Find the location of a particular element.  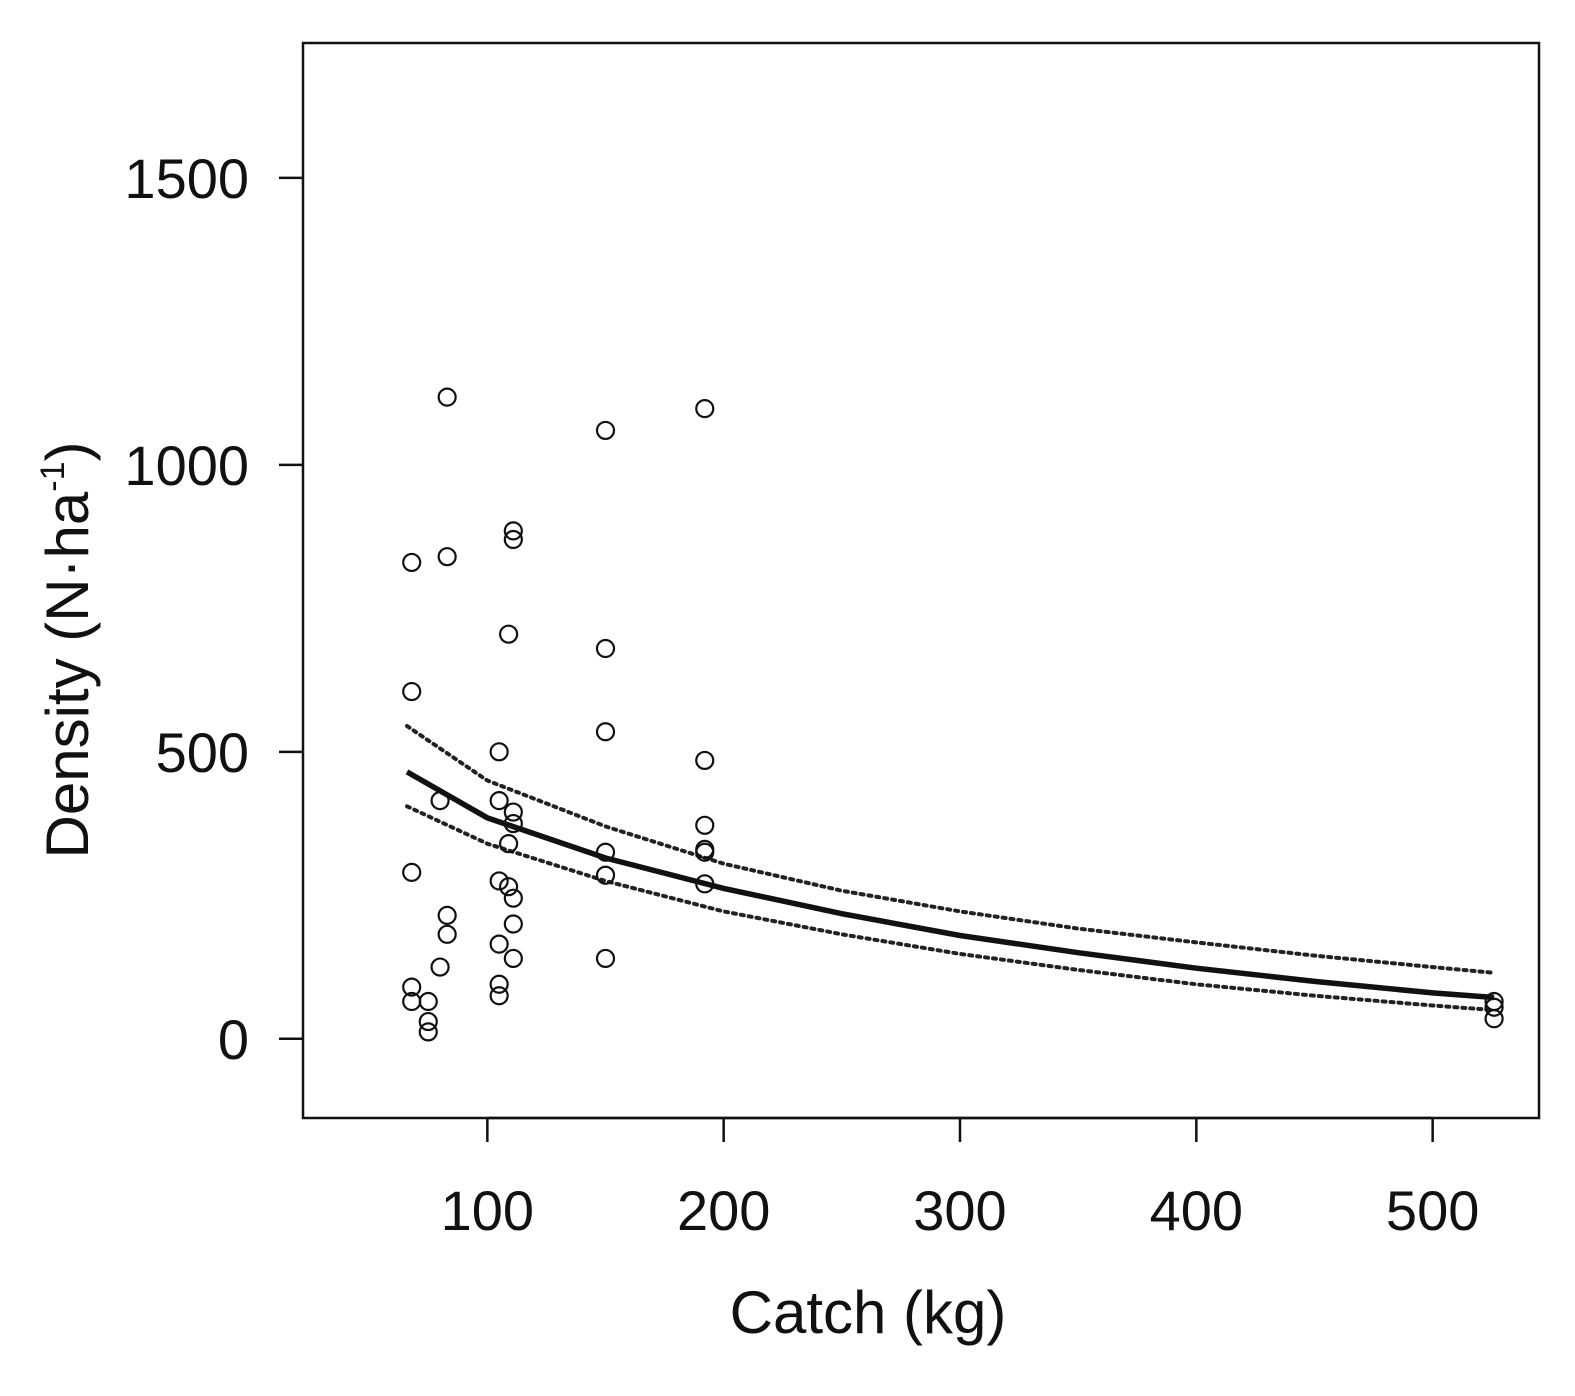

y-tick-label: 500 is located at coordinates (202, 752).